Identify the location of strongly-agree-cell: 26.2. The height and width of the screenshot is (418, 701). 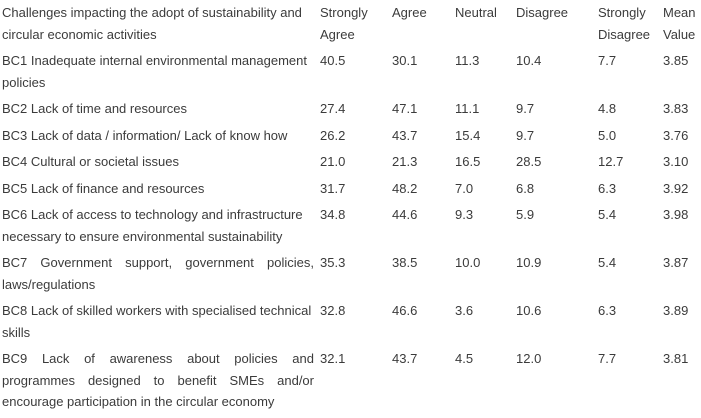
(333, 135).